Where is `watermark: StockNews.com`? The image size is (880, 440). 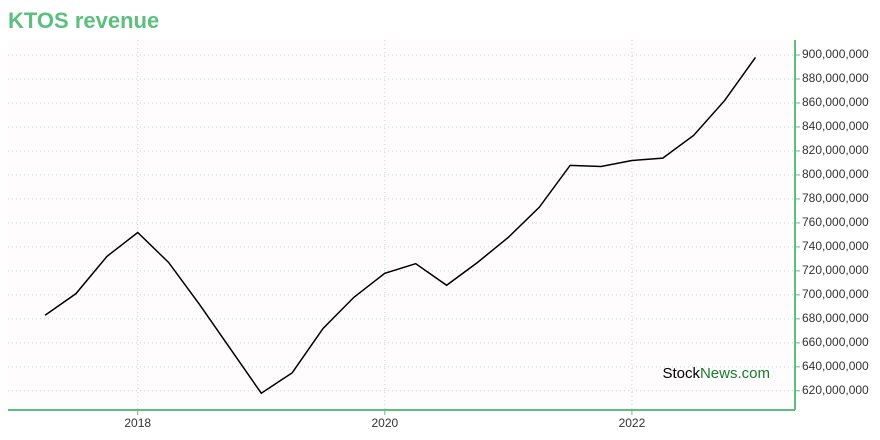
watermark: StockNews.com is located at coordinates (716, 373).